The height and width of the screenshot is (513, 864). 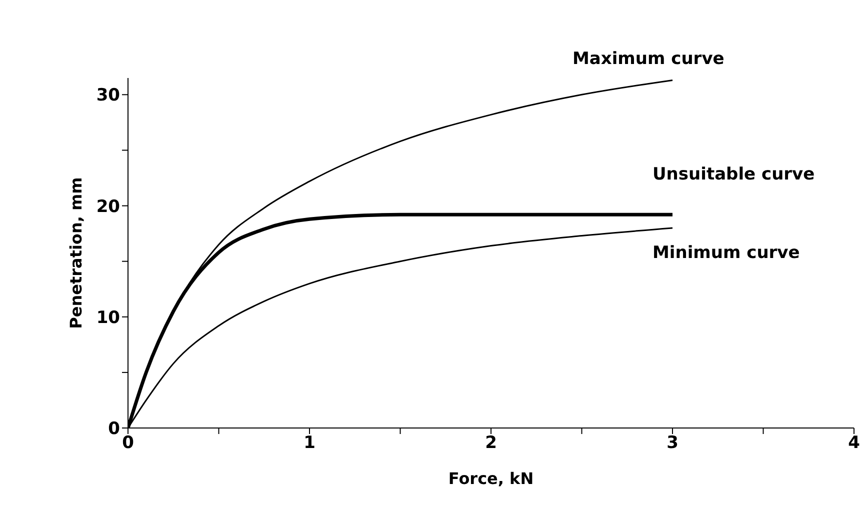 I want to click on y-tick-label: 10, so click(x=108, y=318).